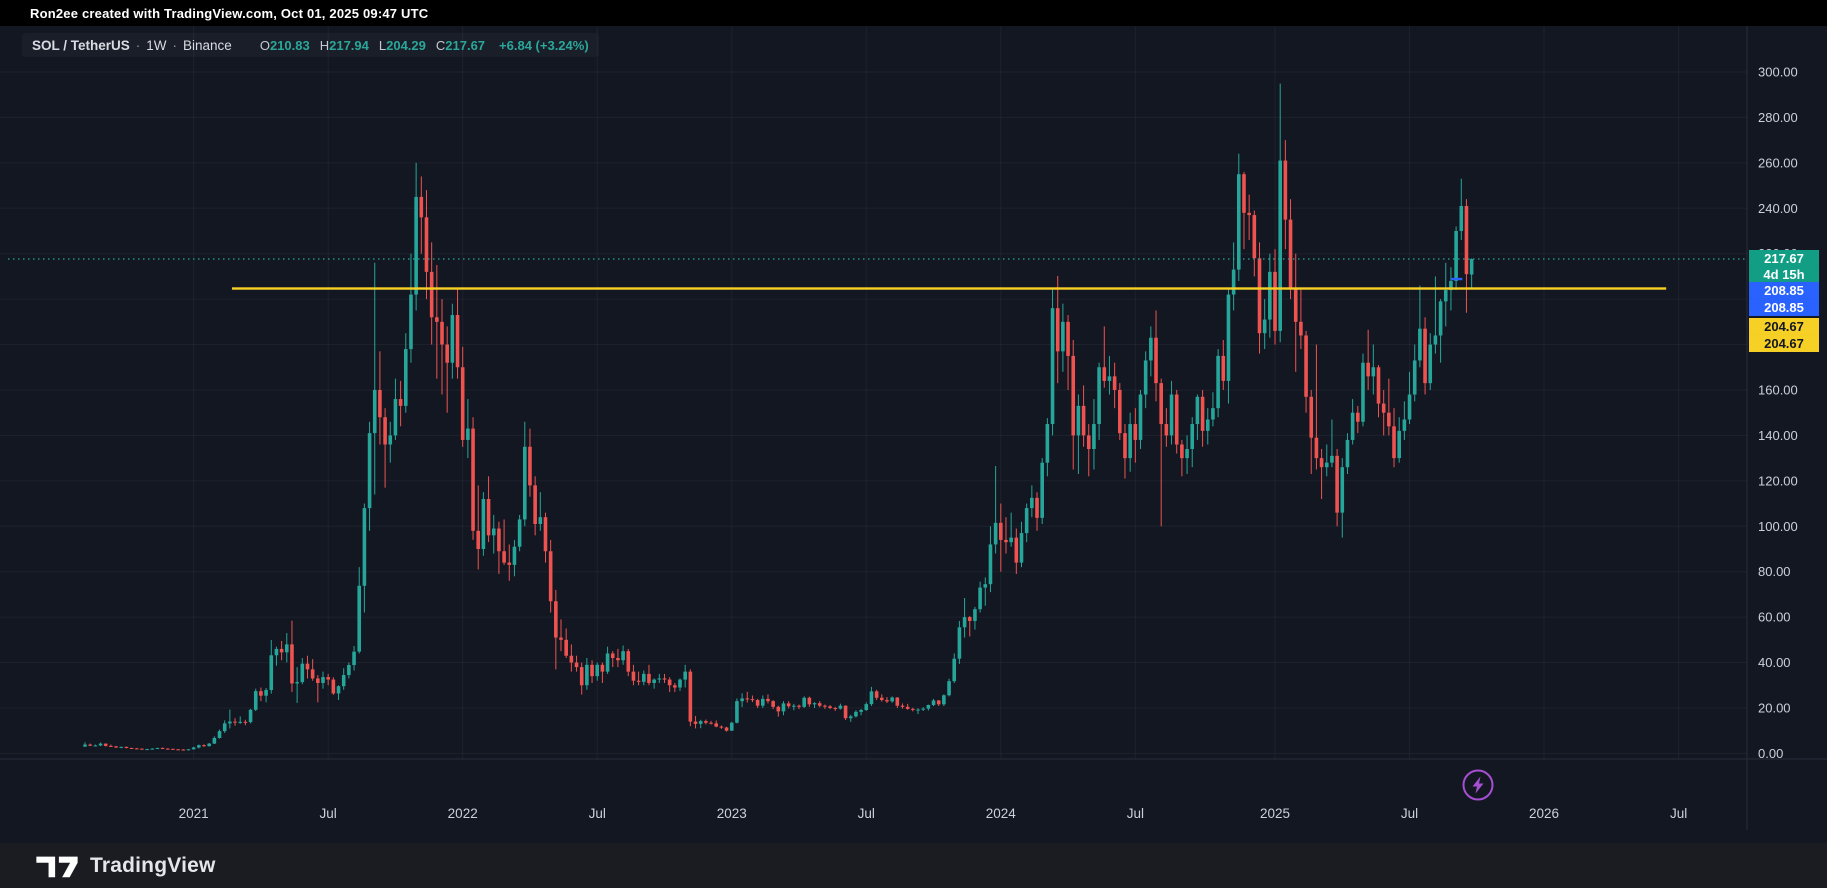 This screenshot has width=1827, height=888. I want to click on high-value: 217.94, so click(349, 45).